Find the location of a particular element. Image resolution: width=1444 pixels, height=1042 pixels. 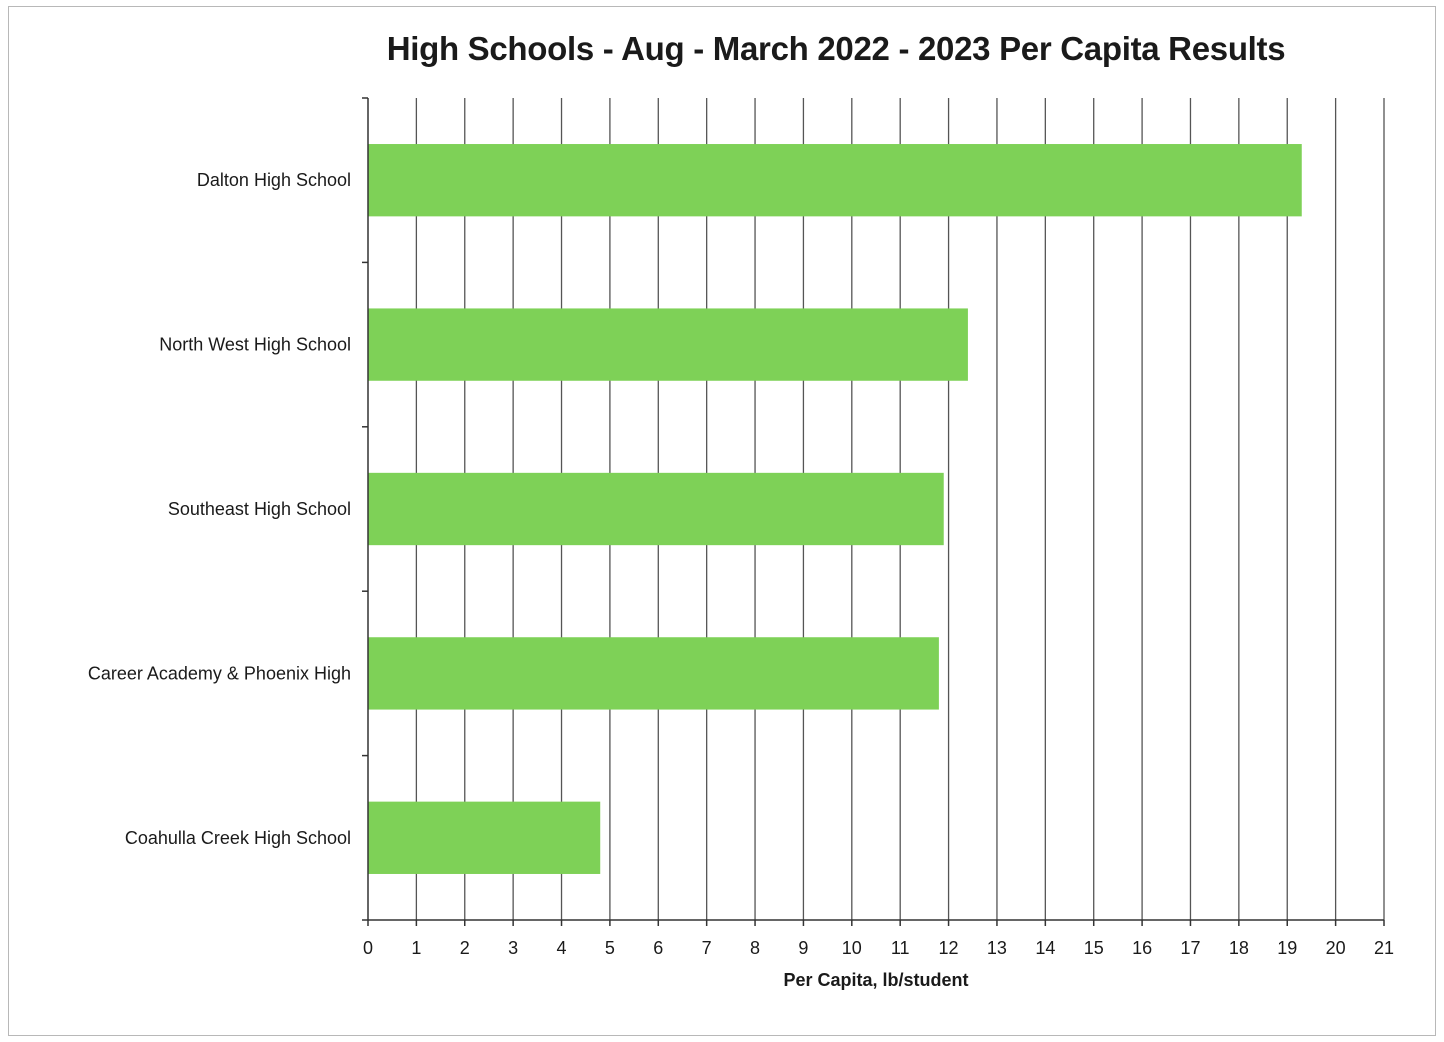

x-axis-title: Per Capita, lb/student is located at coordinates (875, 980).